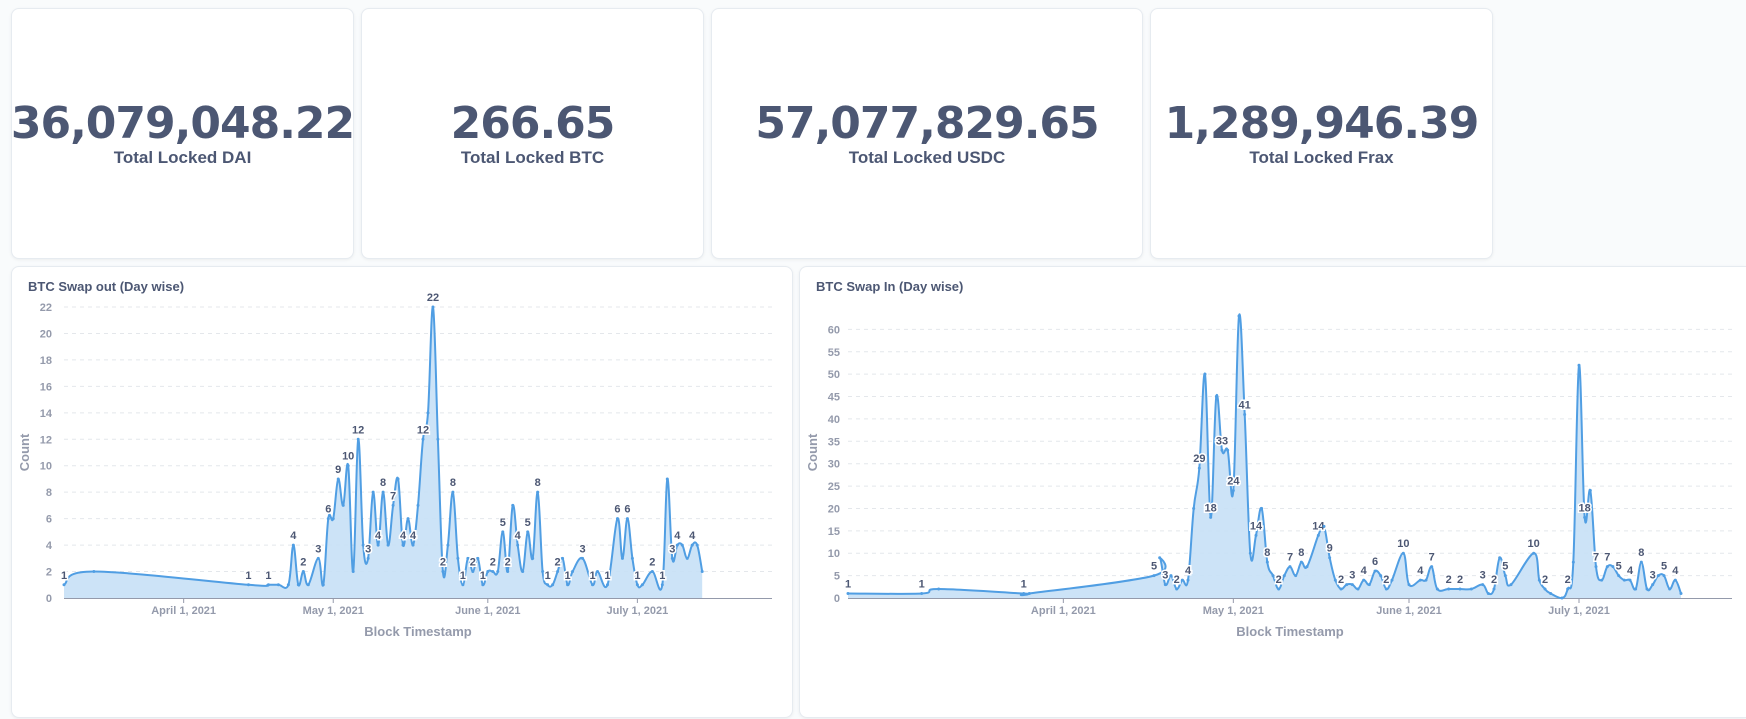 The image size is (1746, 719). What do you see at coordinates (532, 133) in the screenshot?
I see `metric-card-btc: 266.65 Total Locked BTC` at bounding box center [532, 133].